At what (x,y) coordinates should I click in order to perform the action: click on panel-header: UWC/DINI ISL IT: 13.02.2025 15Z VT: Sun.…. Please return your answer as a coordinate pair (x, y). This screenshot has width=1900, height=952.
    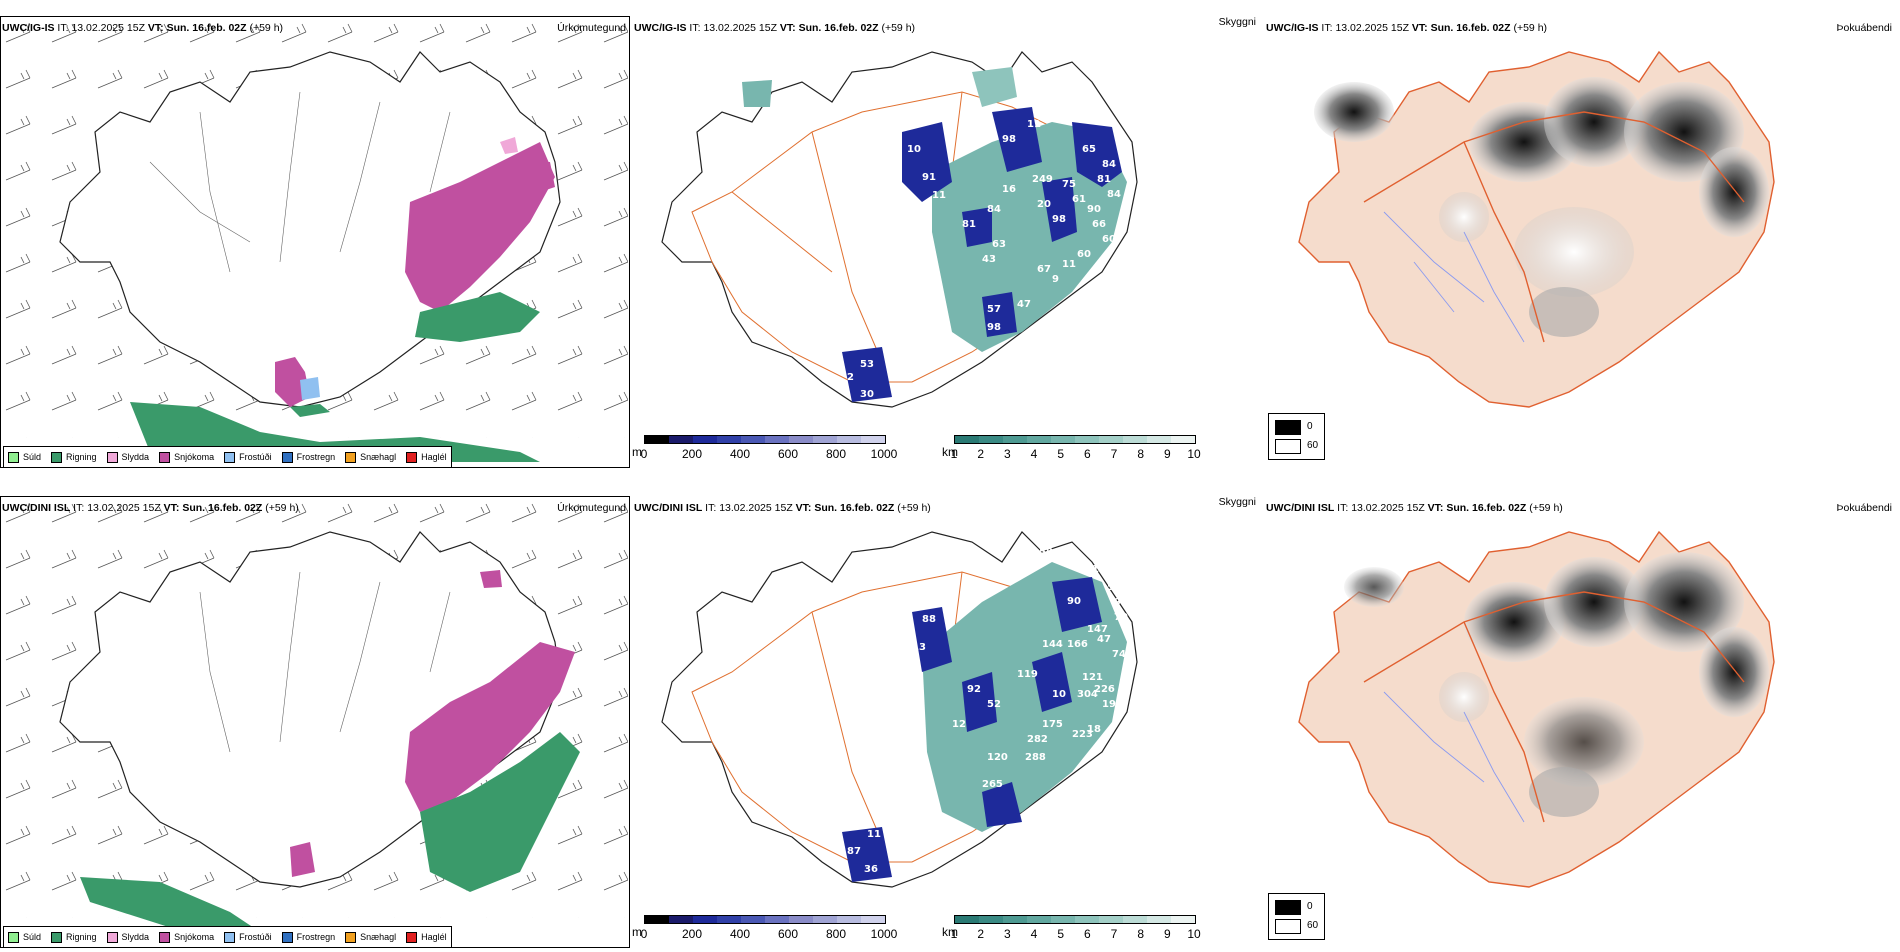
    Looking at the image, I should click on (150, 508).